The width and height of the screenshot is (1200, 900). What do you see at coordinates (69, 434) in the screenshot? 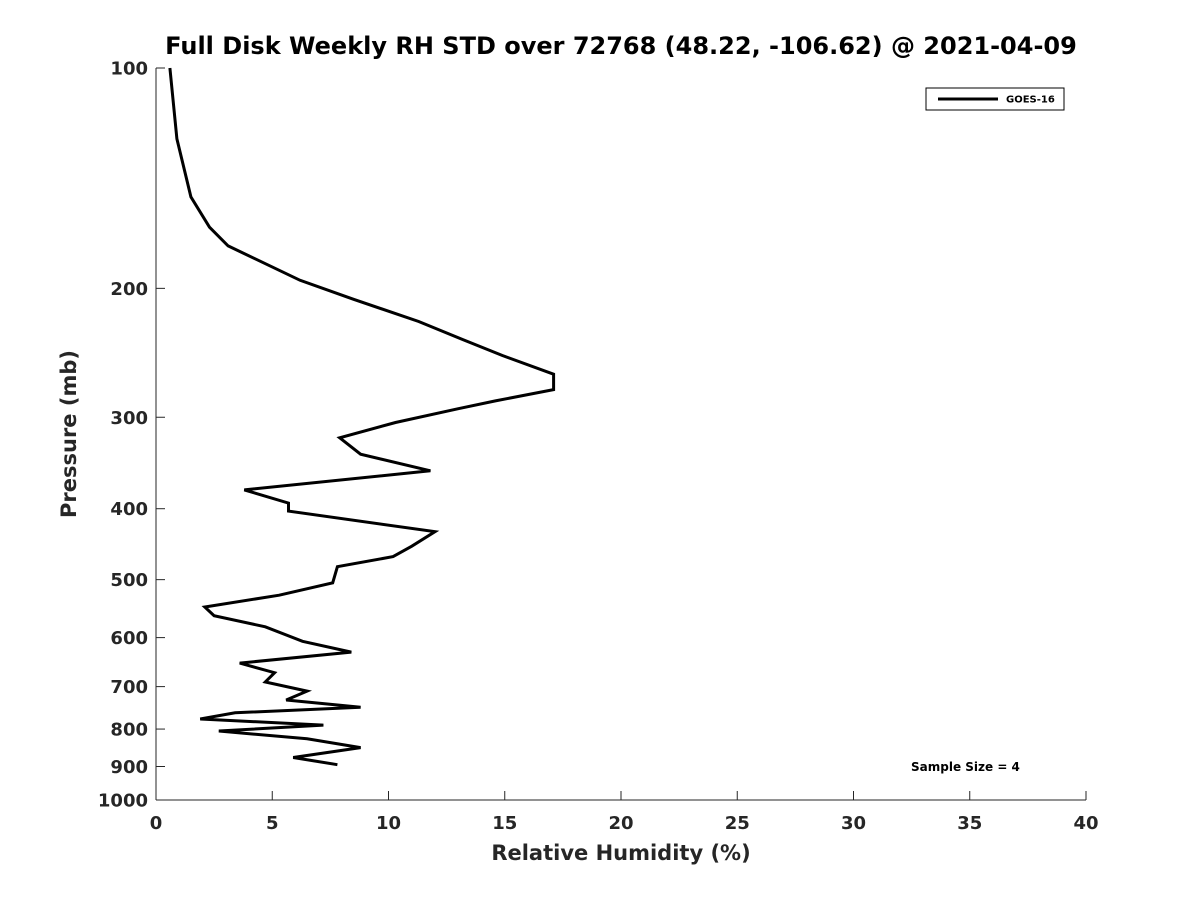
I see `y-axis-label: Pressure (mb)` at bounding box center [69, 434].